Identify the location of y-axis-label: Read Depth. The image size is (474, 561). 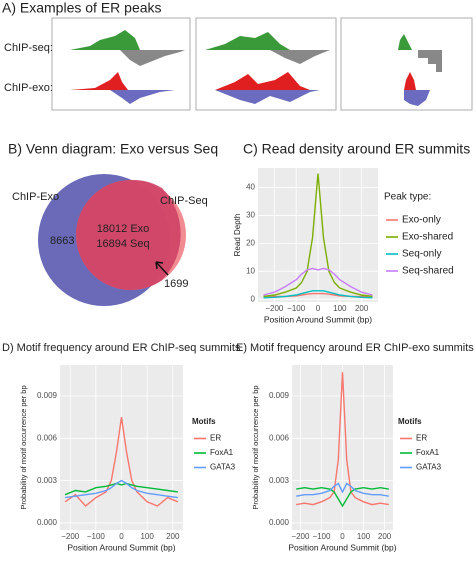
(237, 235).